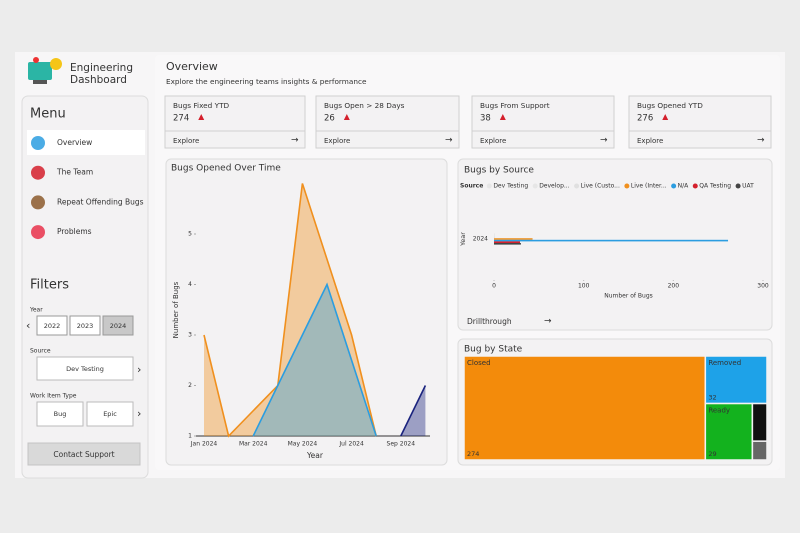 The width and height of the screenshot is (800, 533). Describe the element at coordinates (712, 398) in the screenshot. I see `treemap-value: 32` at that location.